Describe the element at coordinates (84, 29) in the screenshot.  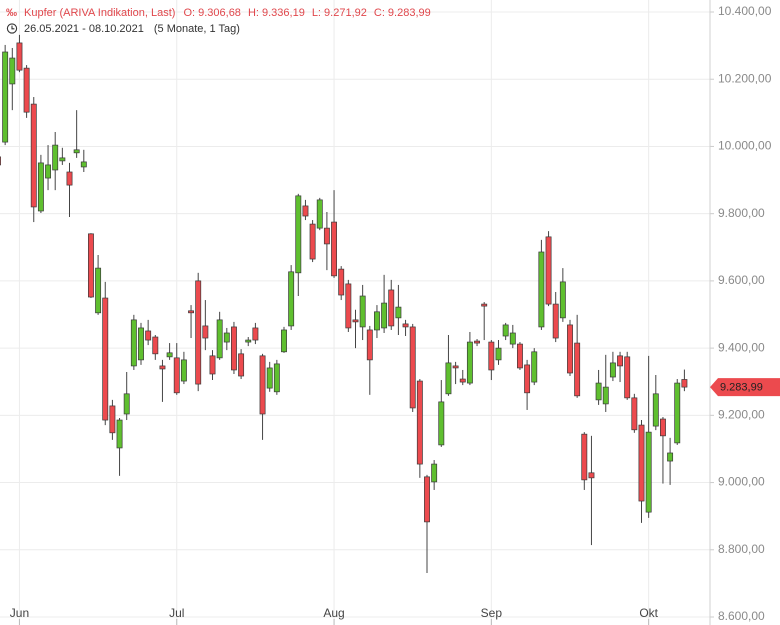
I see `date-range: 26.05.2021 - 08.10.2021` at that location.